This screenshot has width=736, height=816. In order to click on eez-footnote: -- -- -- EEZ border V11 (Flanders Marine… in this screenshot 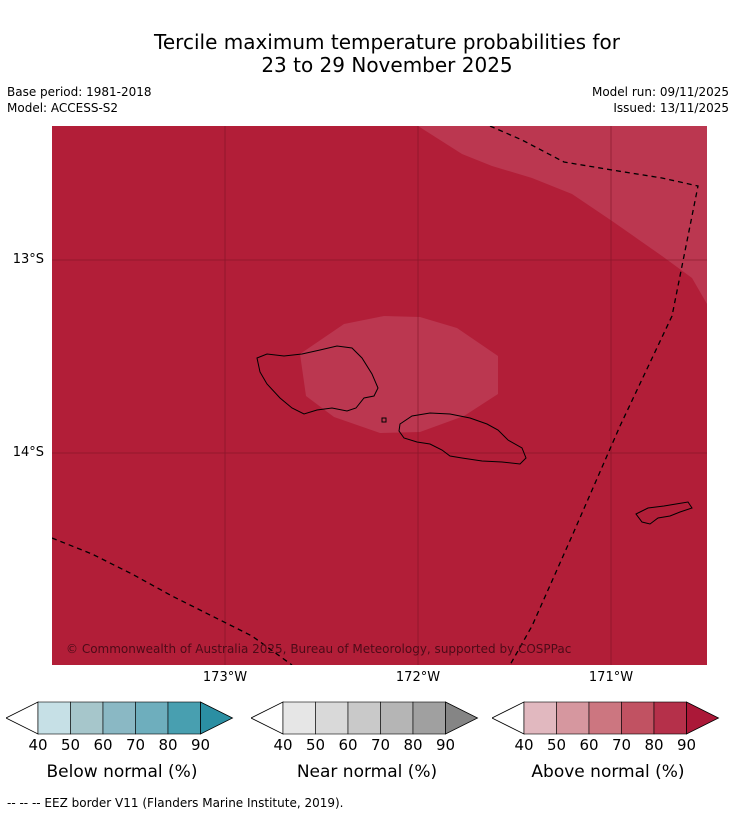, I will do `click(175, 803)`.